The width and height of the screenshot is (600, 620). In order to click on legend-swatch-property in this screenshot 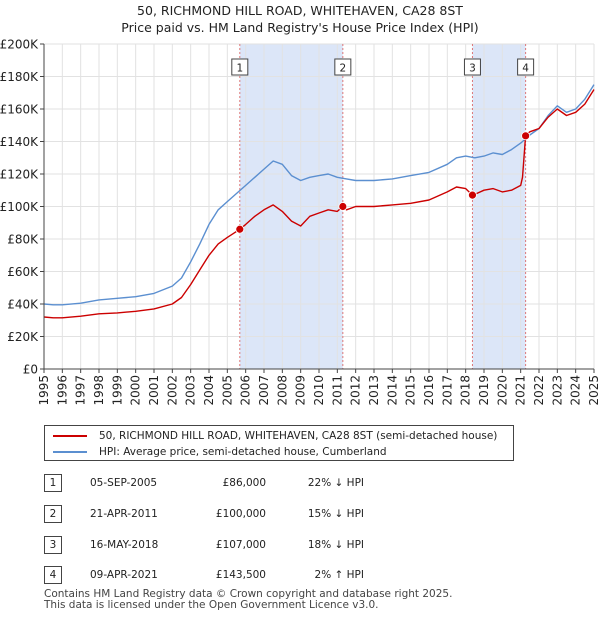, I will do `click(70, 436)`.